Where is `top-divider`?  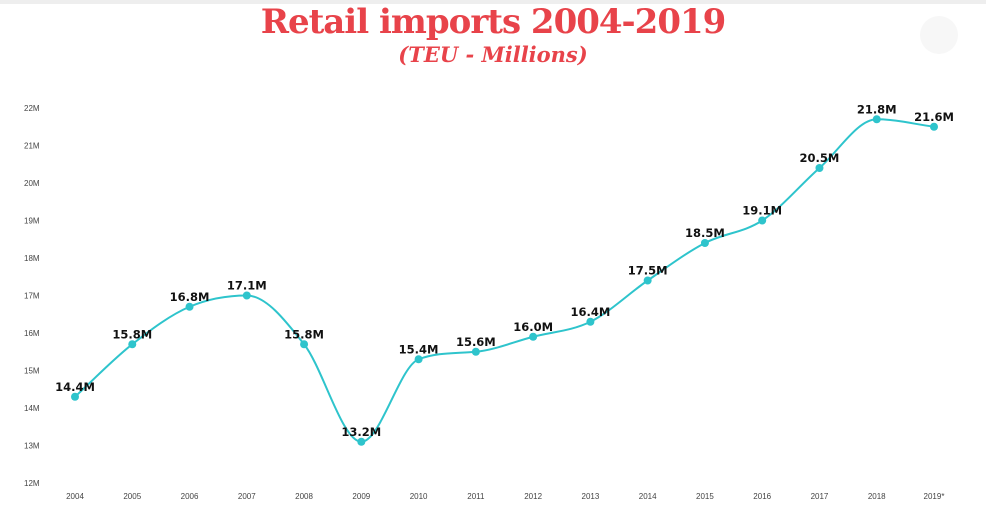
top-divider is located at coordinates (493, 2).